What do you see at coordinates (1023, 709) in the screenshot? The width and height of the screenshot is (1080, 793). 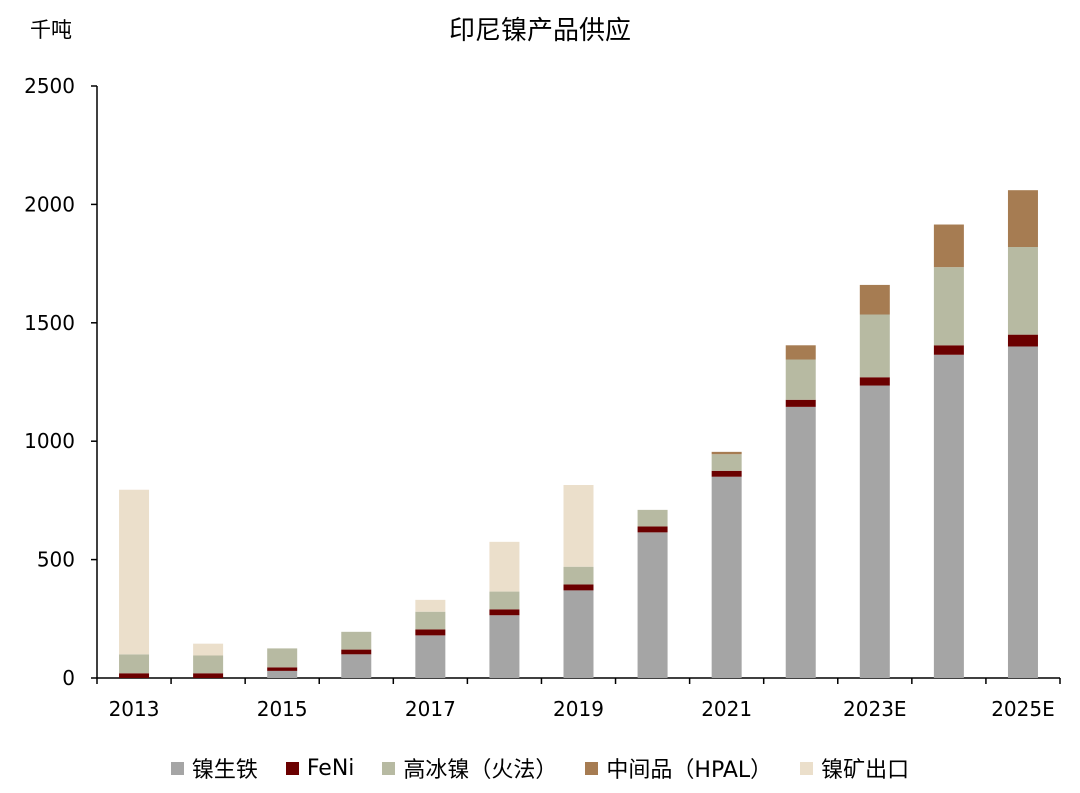 I see `x-tick-label-2025E: 2025E` at bounding box center [1023, 709].